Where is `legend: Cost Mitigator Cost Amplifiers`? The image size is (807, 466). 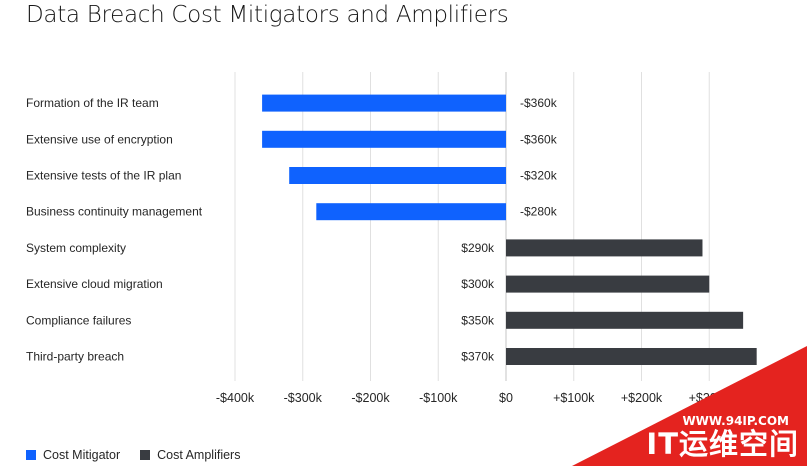
legend: Cost Mitigator Cost Amplifiers is located at coordinates (133, 455).